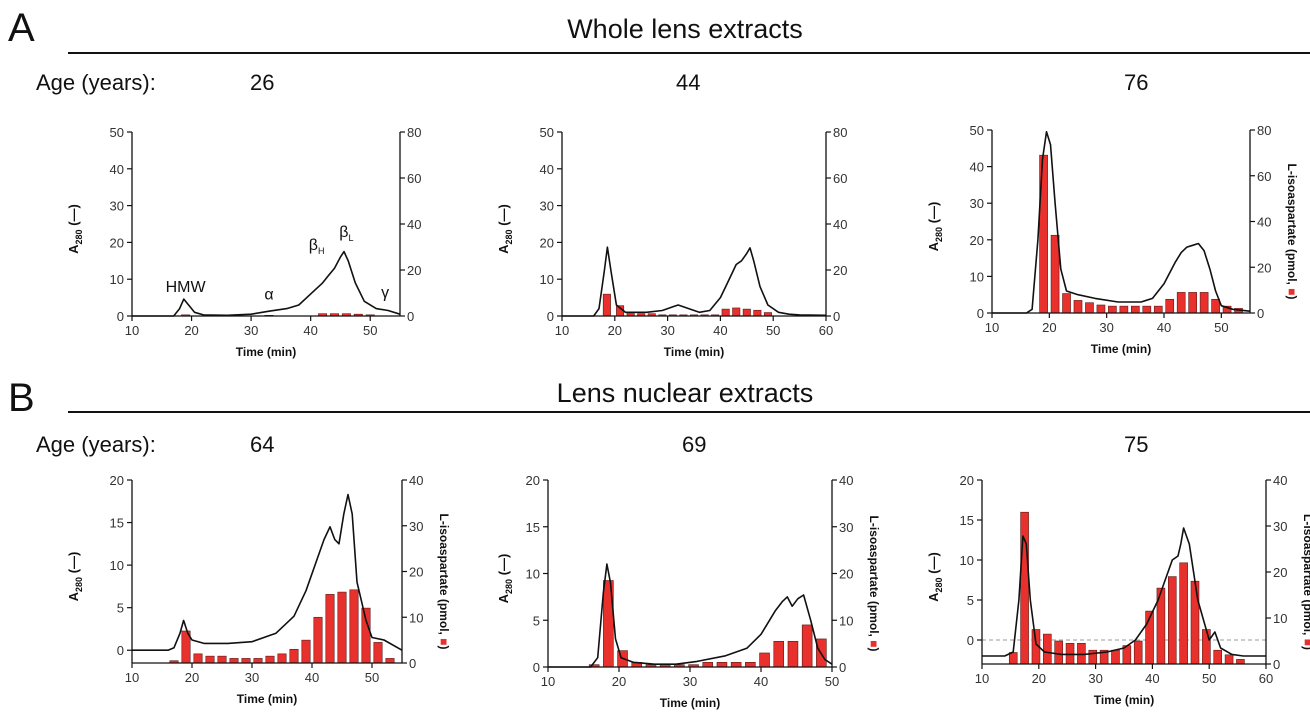  What do you see at coordinates (416, 526) in the screenshot?
I see `y-right-tick-label: 30` at bounding box center [416, 526].